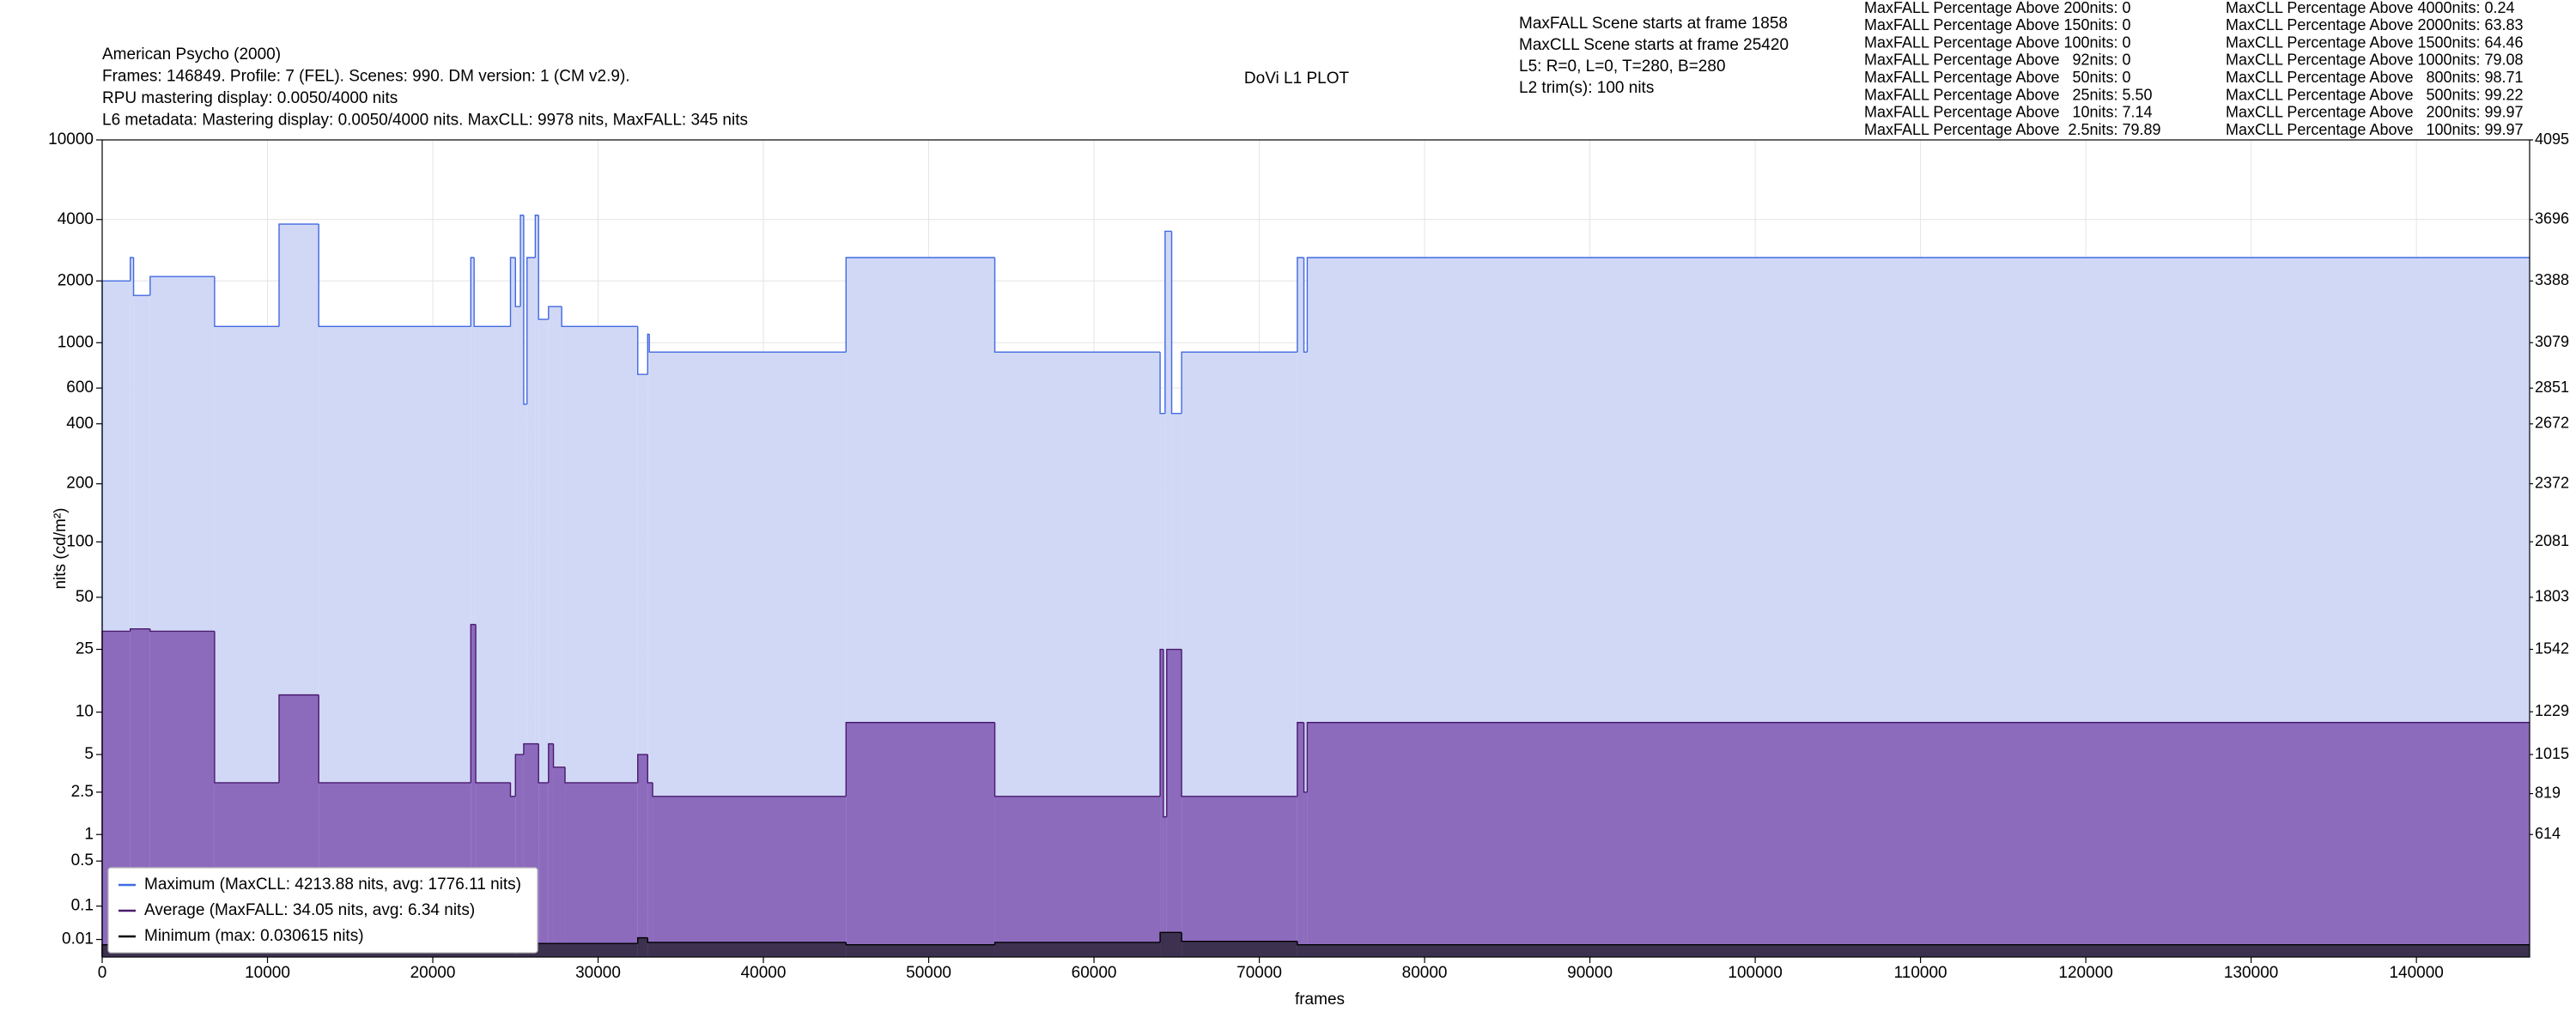 This screenshot has height=1030, width=2576. Describe the element at coordinates (80, 541) in the screenshot. I see `y-tick-label: 100` at that location.